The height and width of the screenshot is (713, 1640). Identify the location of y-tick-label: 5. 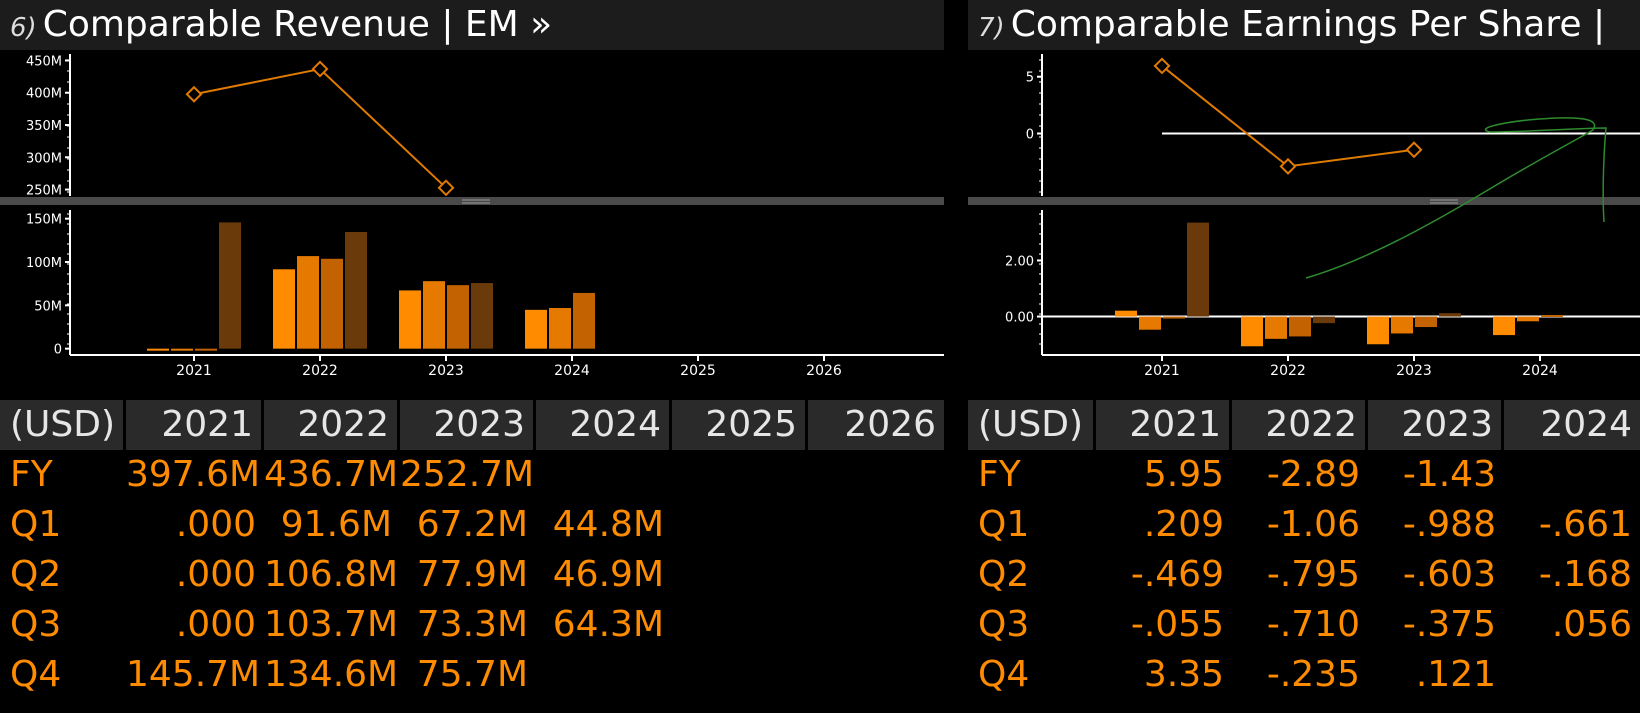
(1030, 78).